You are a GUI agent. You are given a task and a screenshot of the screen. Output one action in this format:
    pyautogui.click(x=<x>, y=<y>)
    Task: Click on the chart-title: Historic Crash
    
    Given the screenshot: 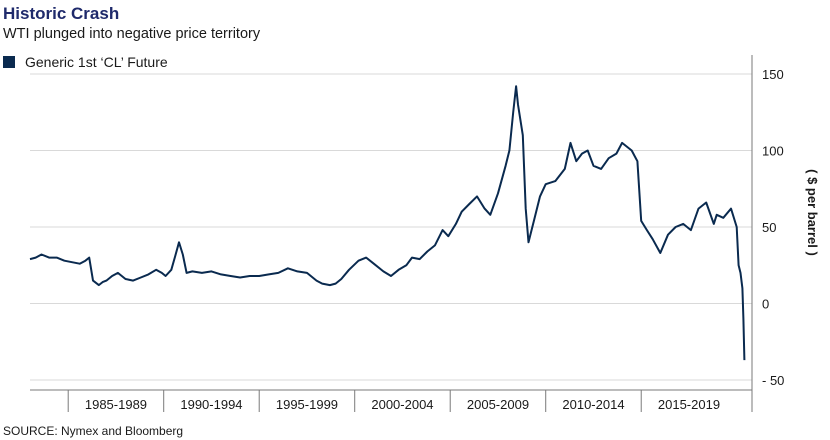 What is the action you would take?
    pyautogui.click(x=61, y=13)
    